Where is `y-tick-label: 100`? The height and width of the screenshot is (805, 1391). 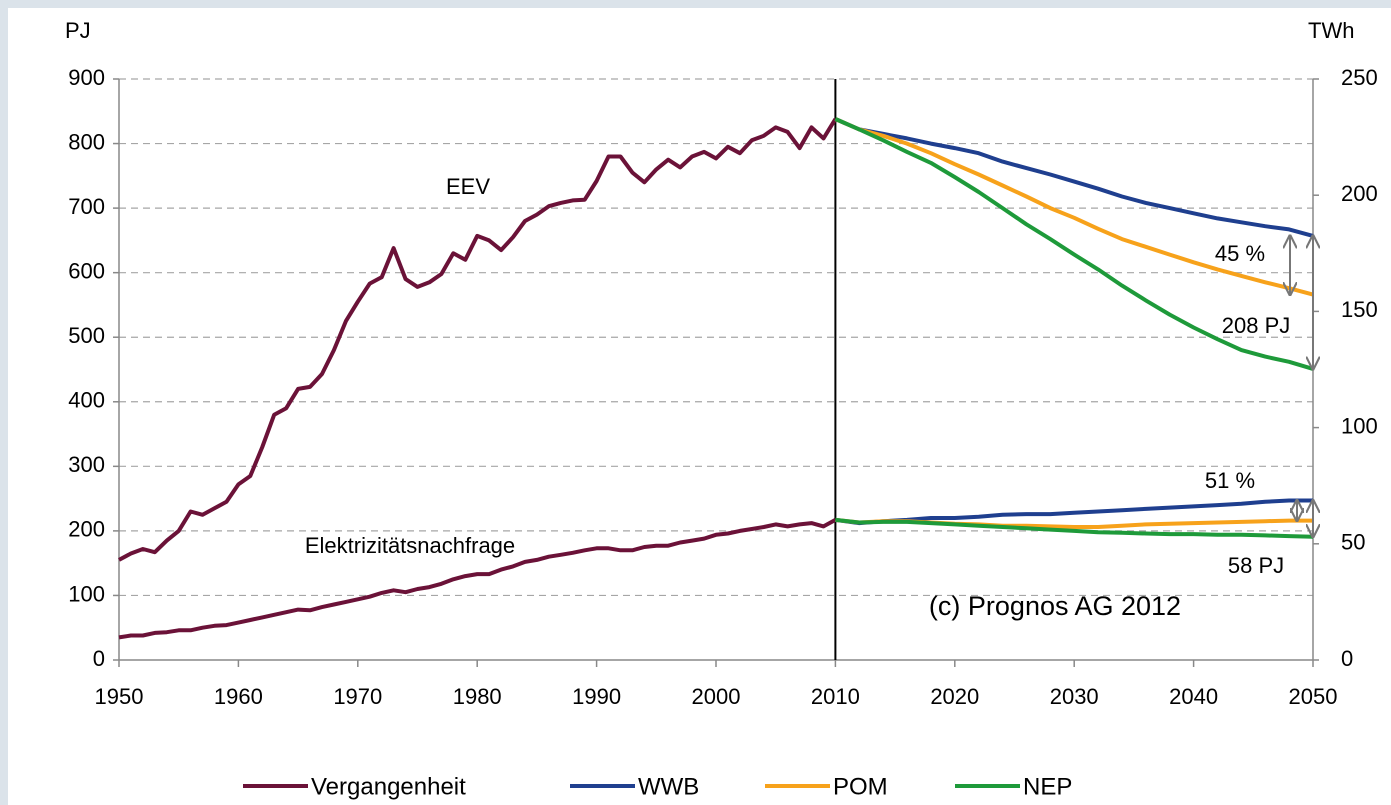 y-tick-label: 100 is located at coordinates (86, 593).